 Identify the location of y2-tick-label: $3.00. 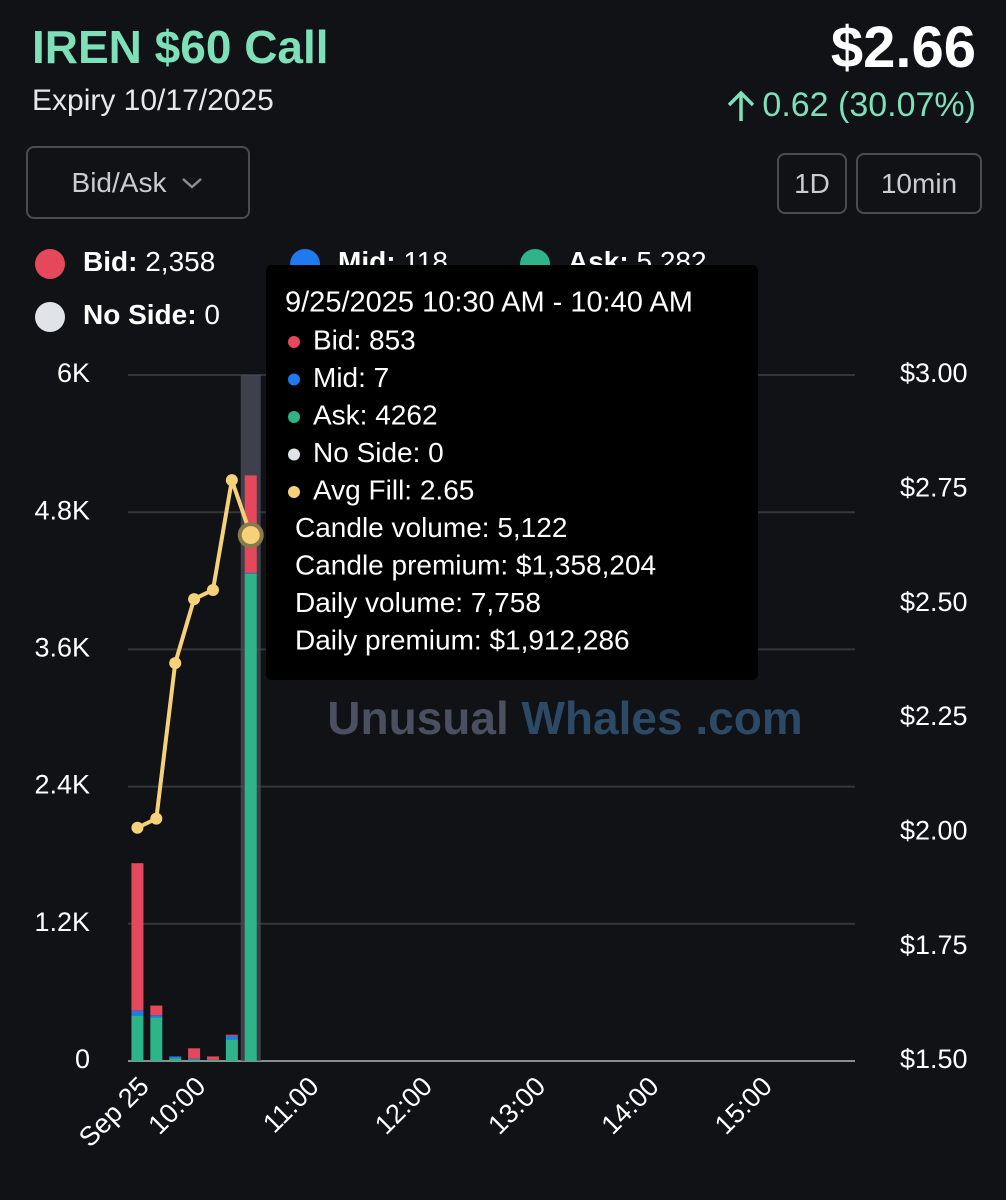
(934, 373).